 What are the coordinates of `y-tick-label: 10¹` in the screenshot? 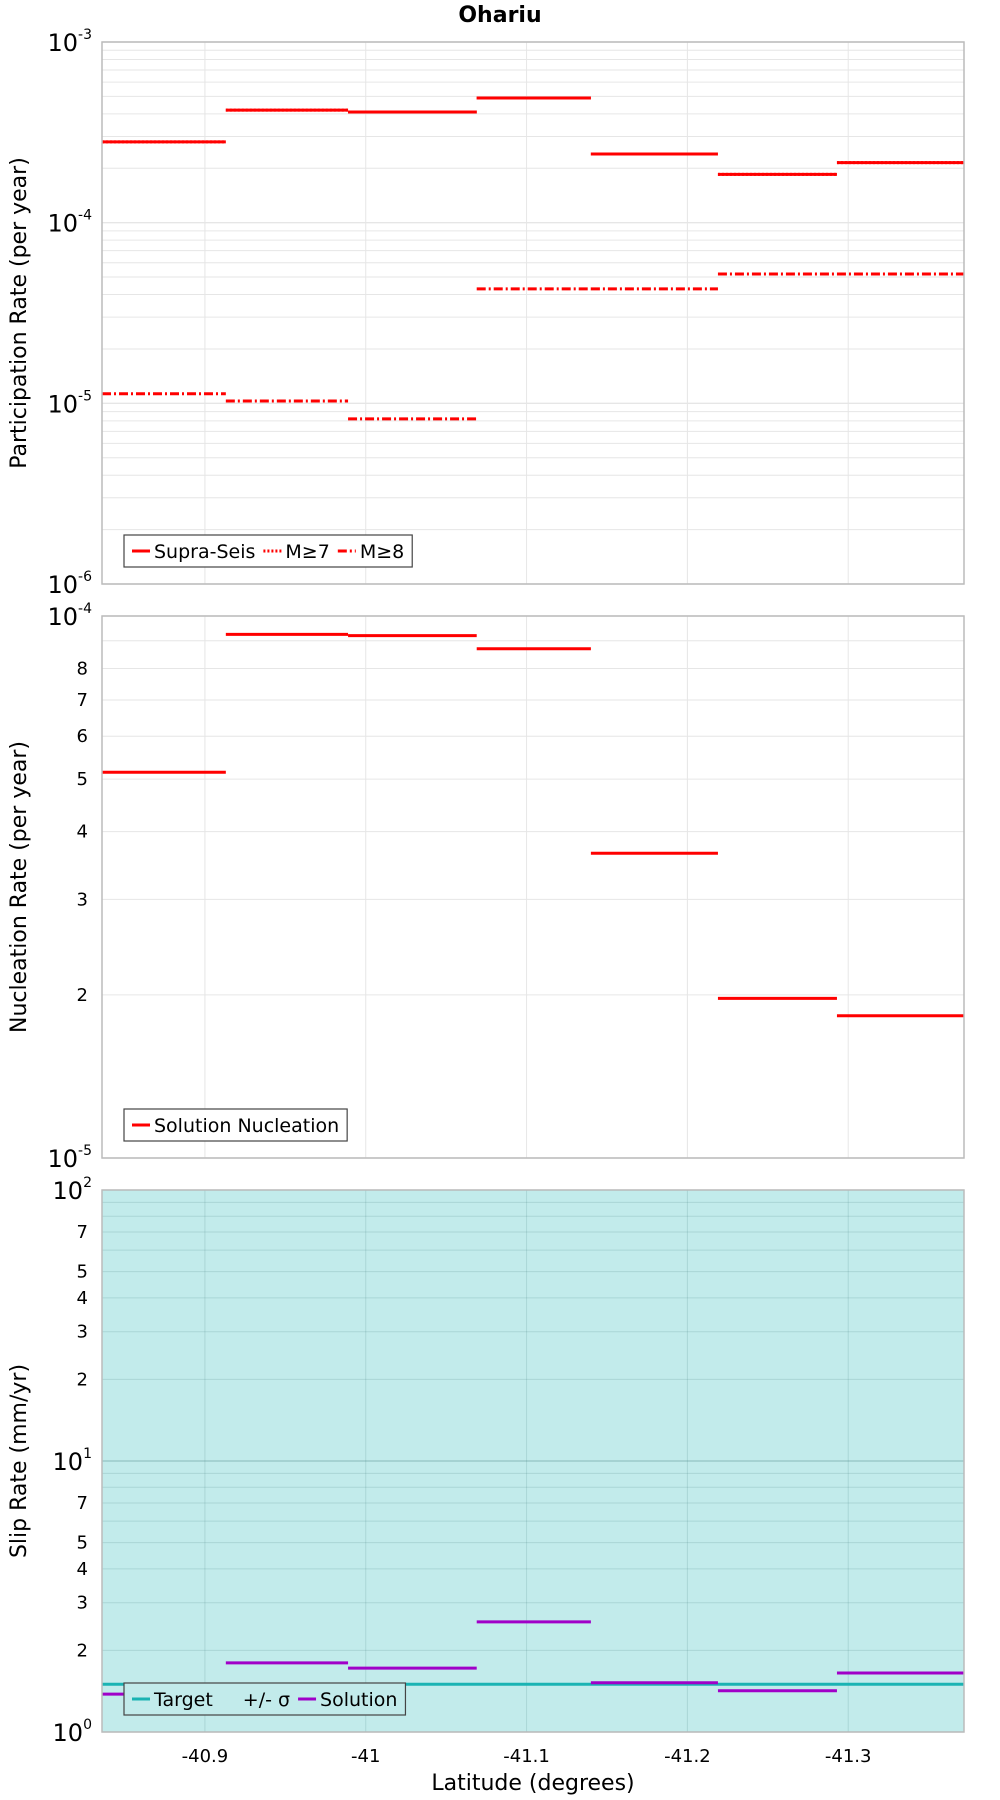 It's located at (72, 1461).